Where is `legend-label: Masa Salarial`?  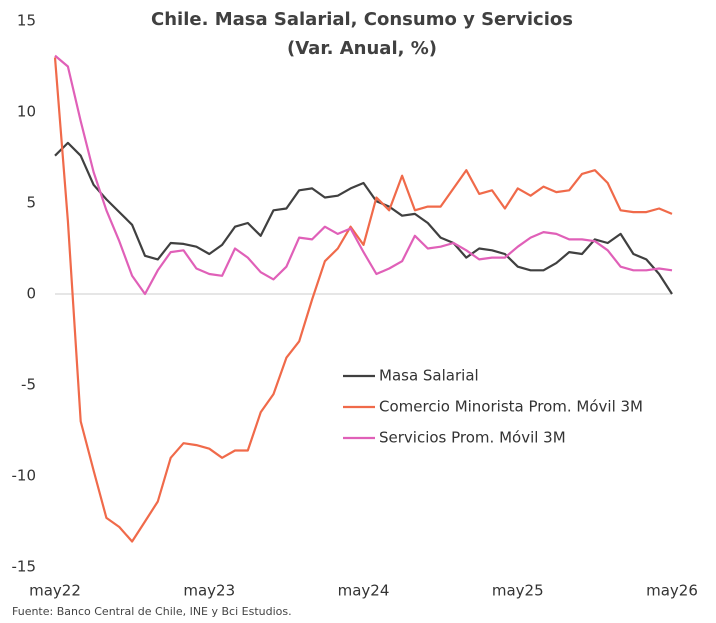
legend-label: Masa Salarial is located at coordinates (429, 376).